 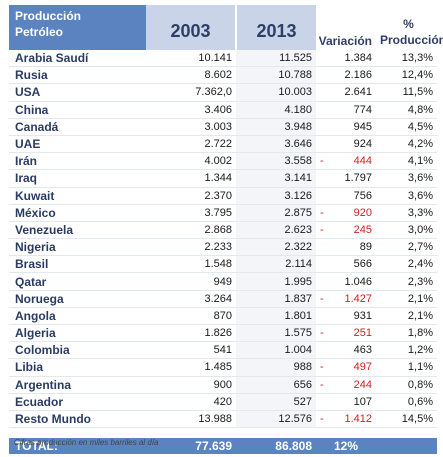 What do you see at coordinates (276, 59) in the screenshot?
I see `value-2013: 11.525` at bounding box center [276, 59].